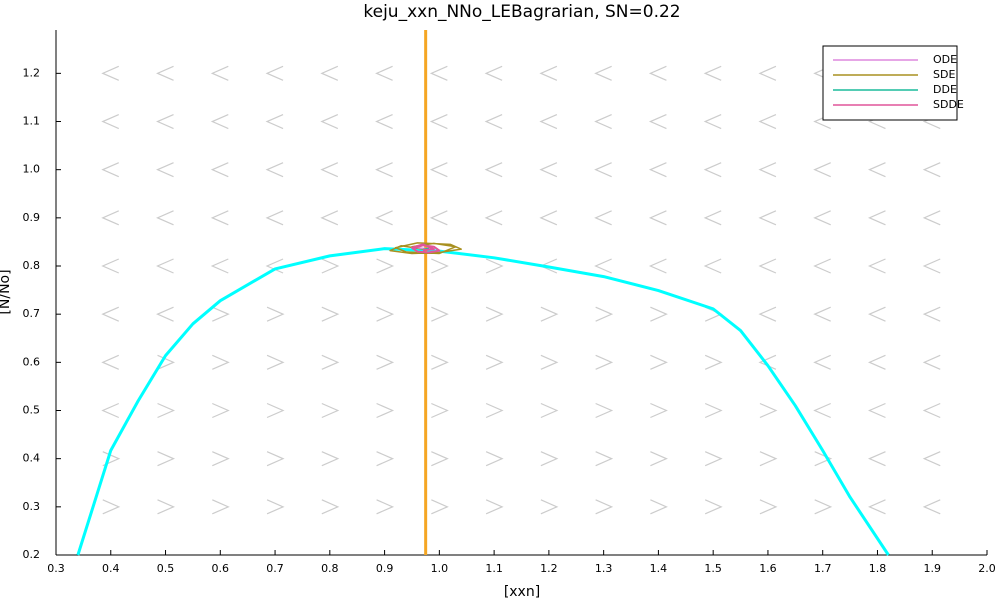  What do you see at coordinates (385, 568) in the screenshot?
I see `x-tick-label: 0.9` at bounding box center [385, 568].